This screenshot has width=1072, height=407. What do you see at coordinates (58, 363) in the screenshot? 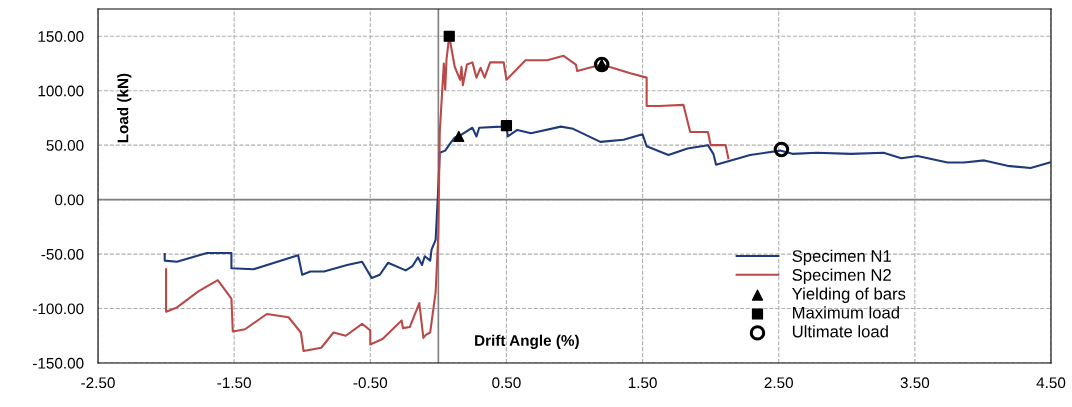
I see `y-tick-label: -150.00` at bounding box center [58, 363].